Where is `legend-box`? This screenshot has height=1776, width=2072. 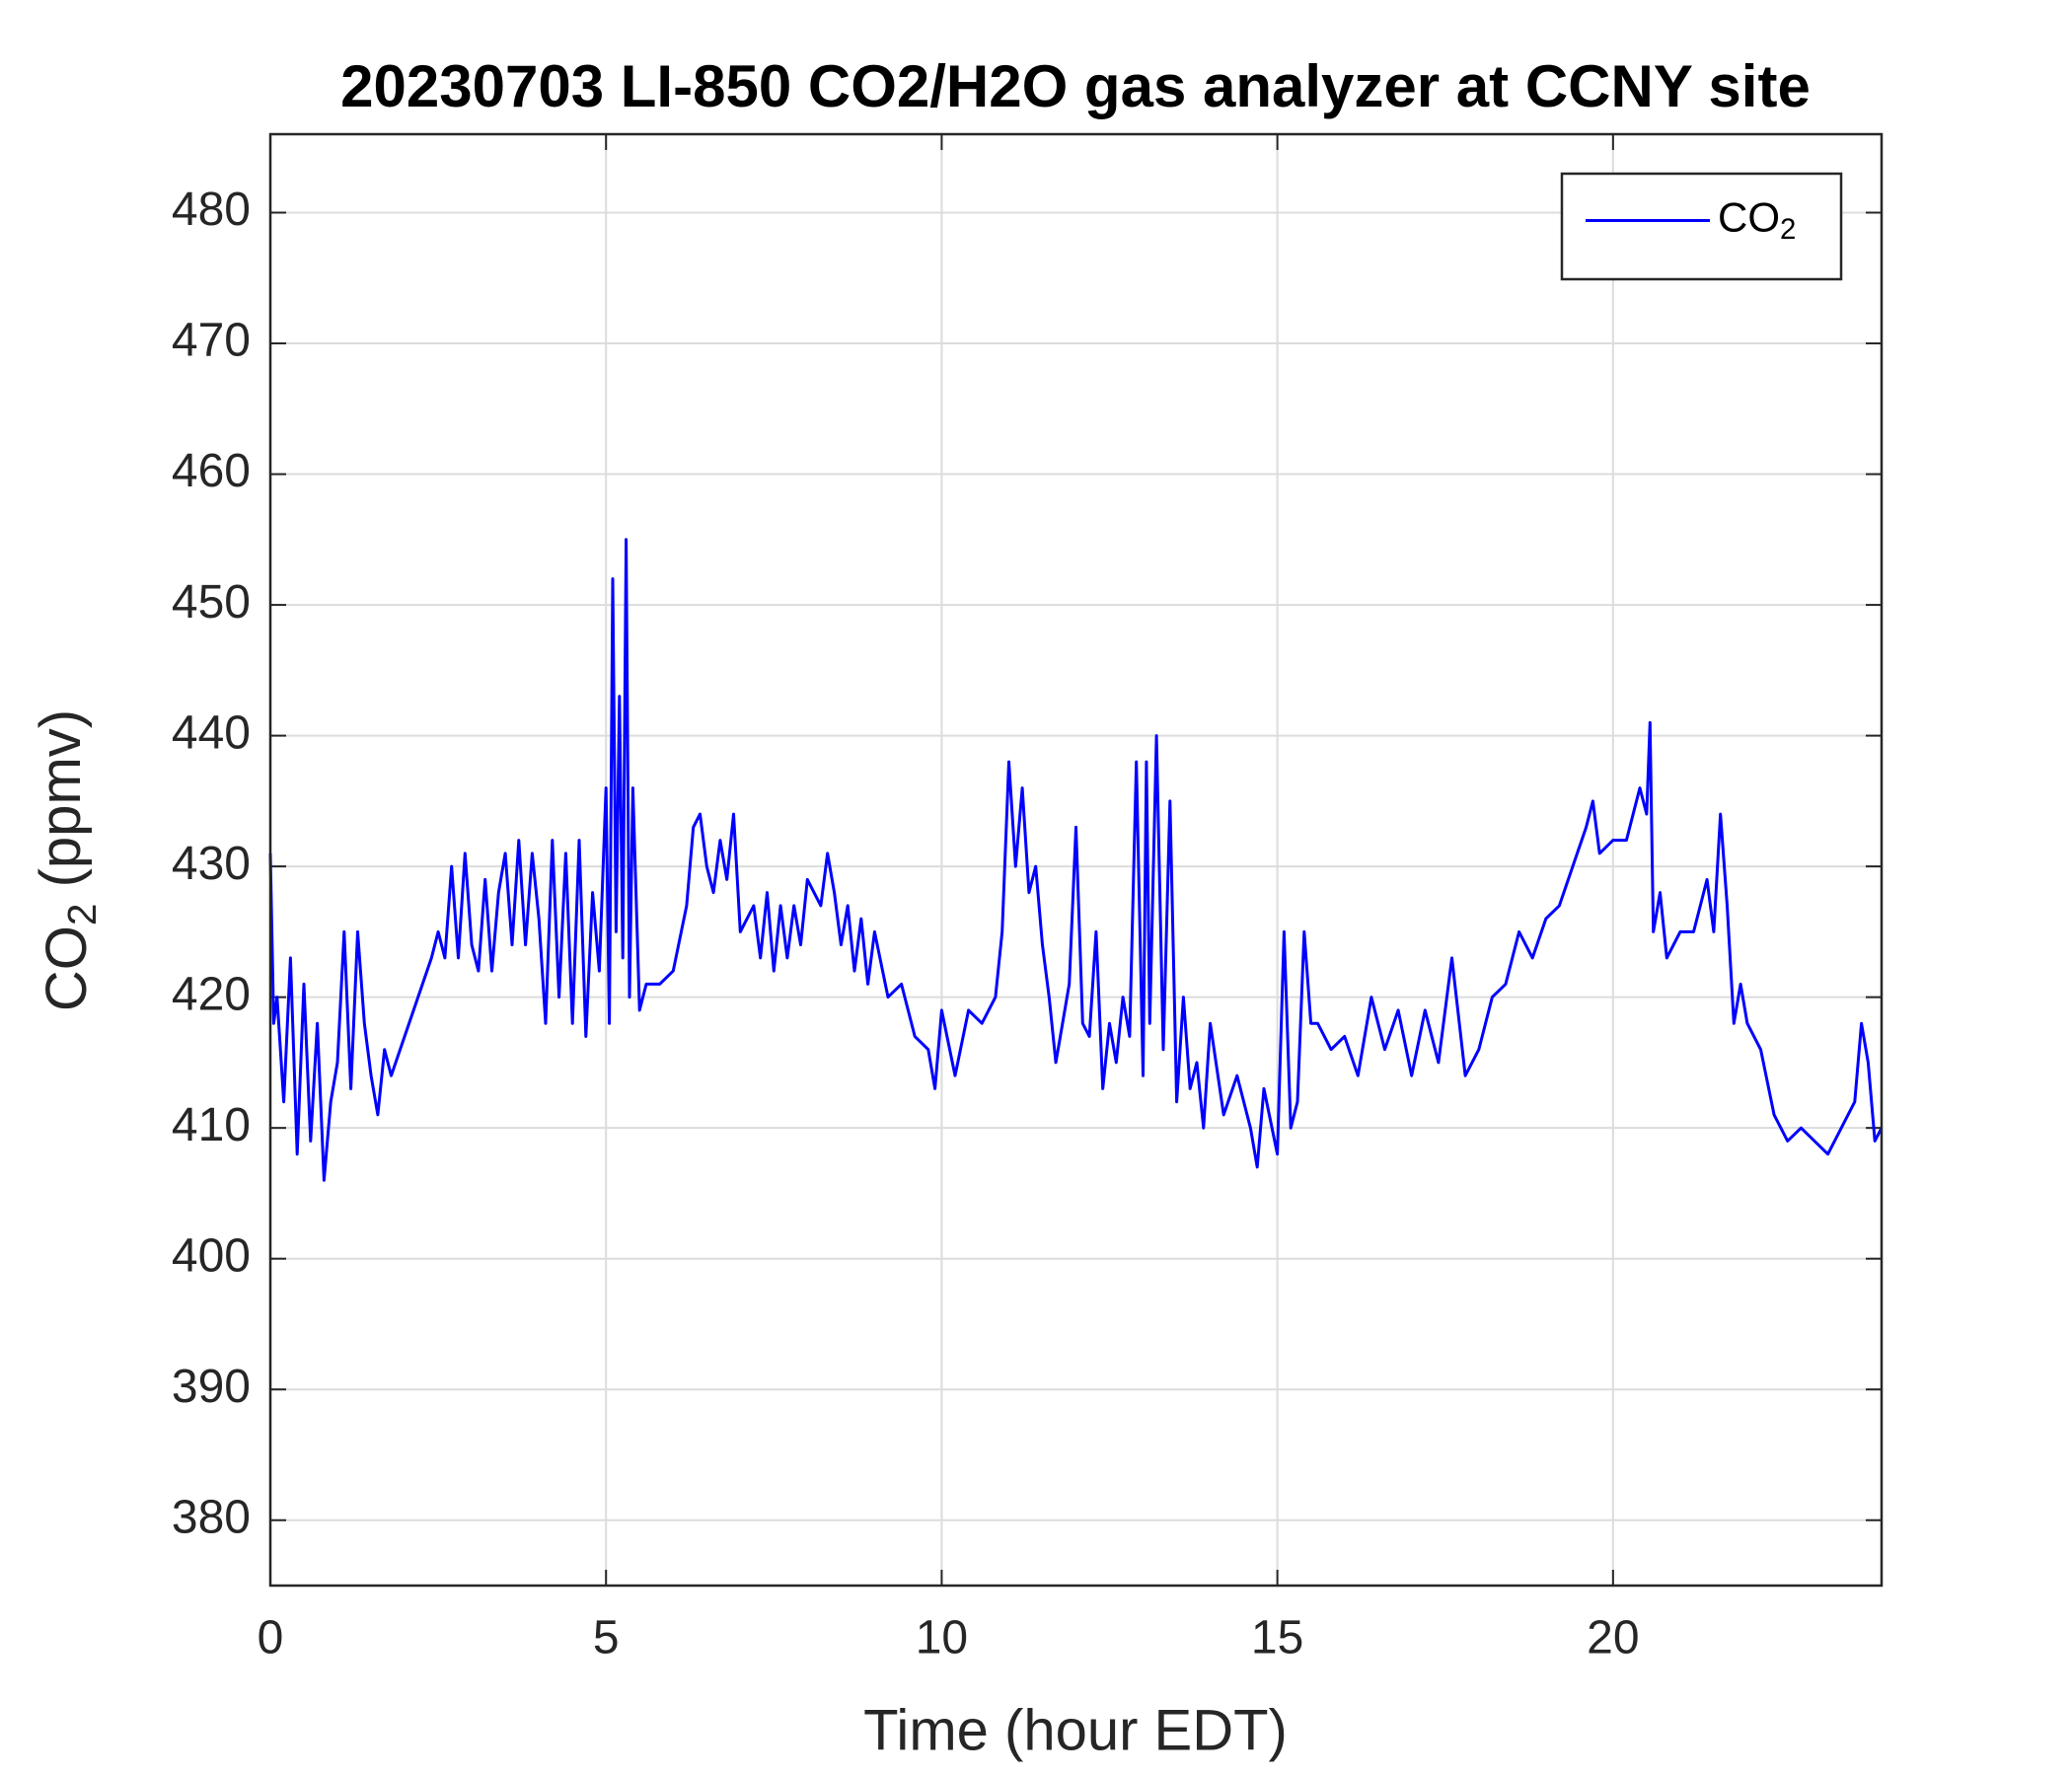 legend-box is located at coordinates (1702, 227).